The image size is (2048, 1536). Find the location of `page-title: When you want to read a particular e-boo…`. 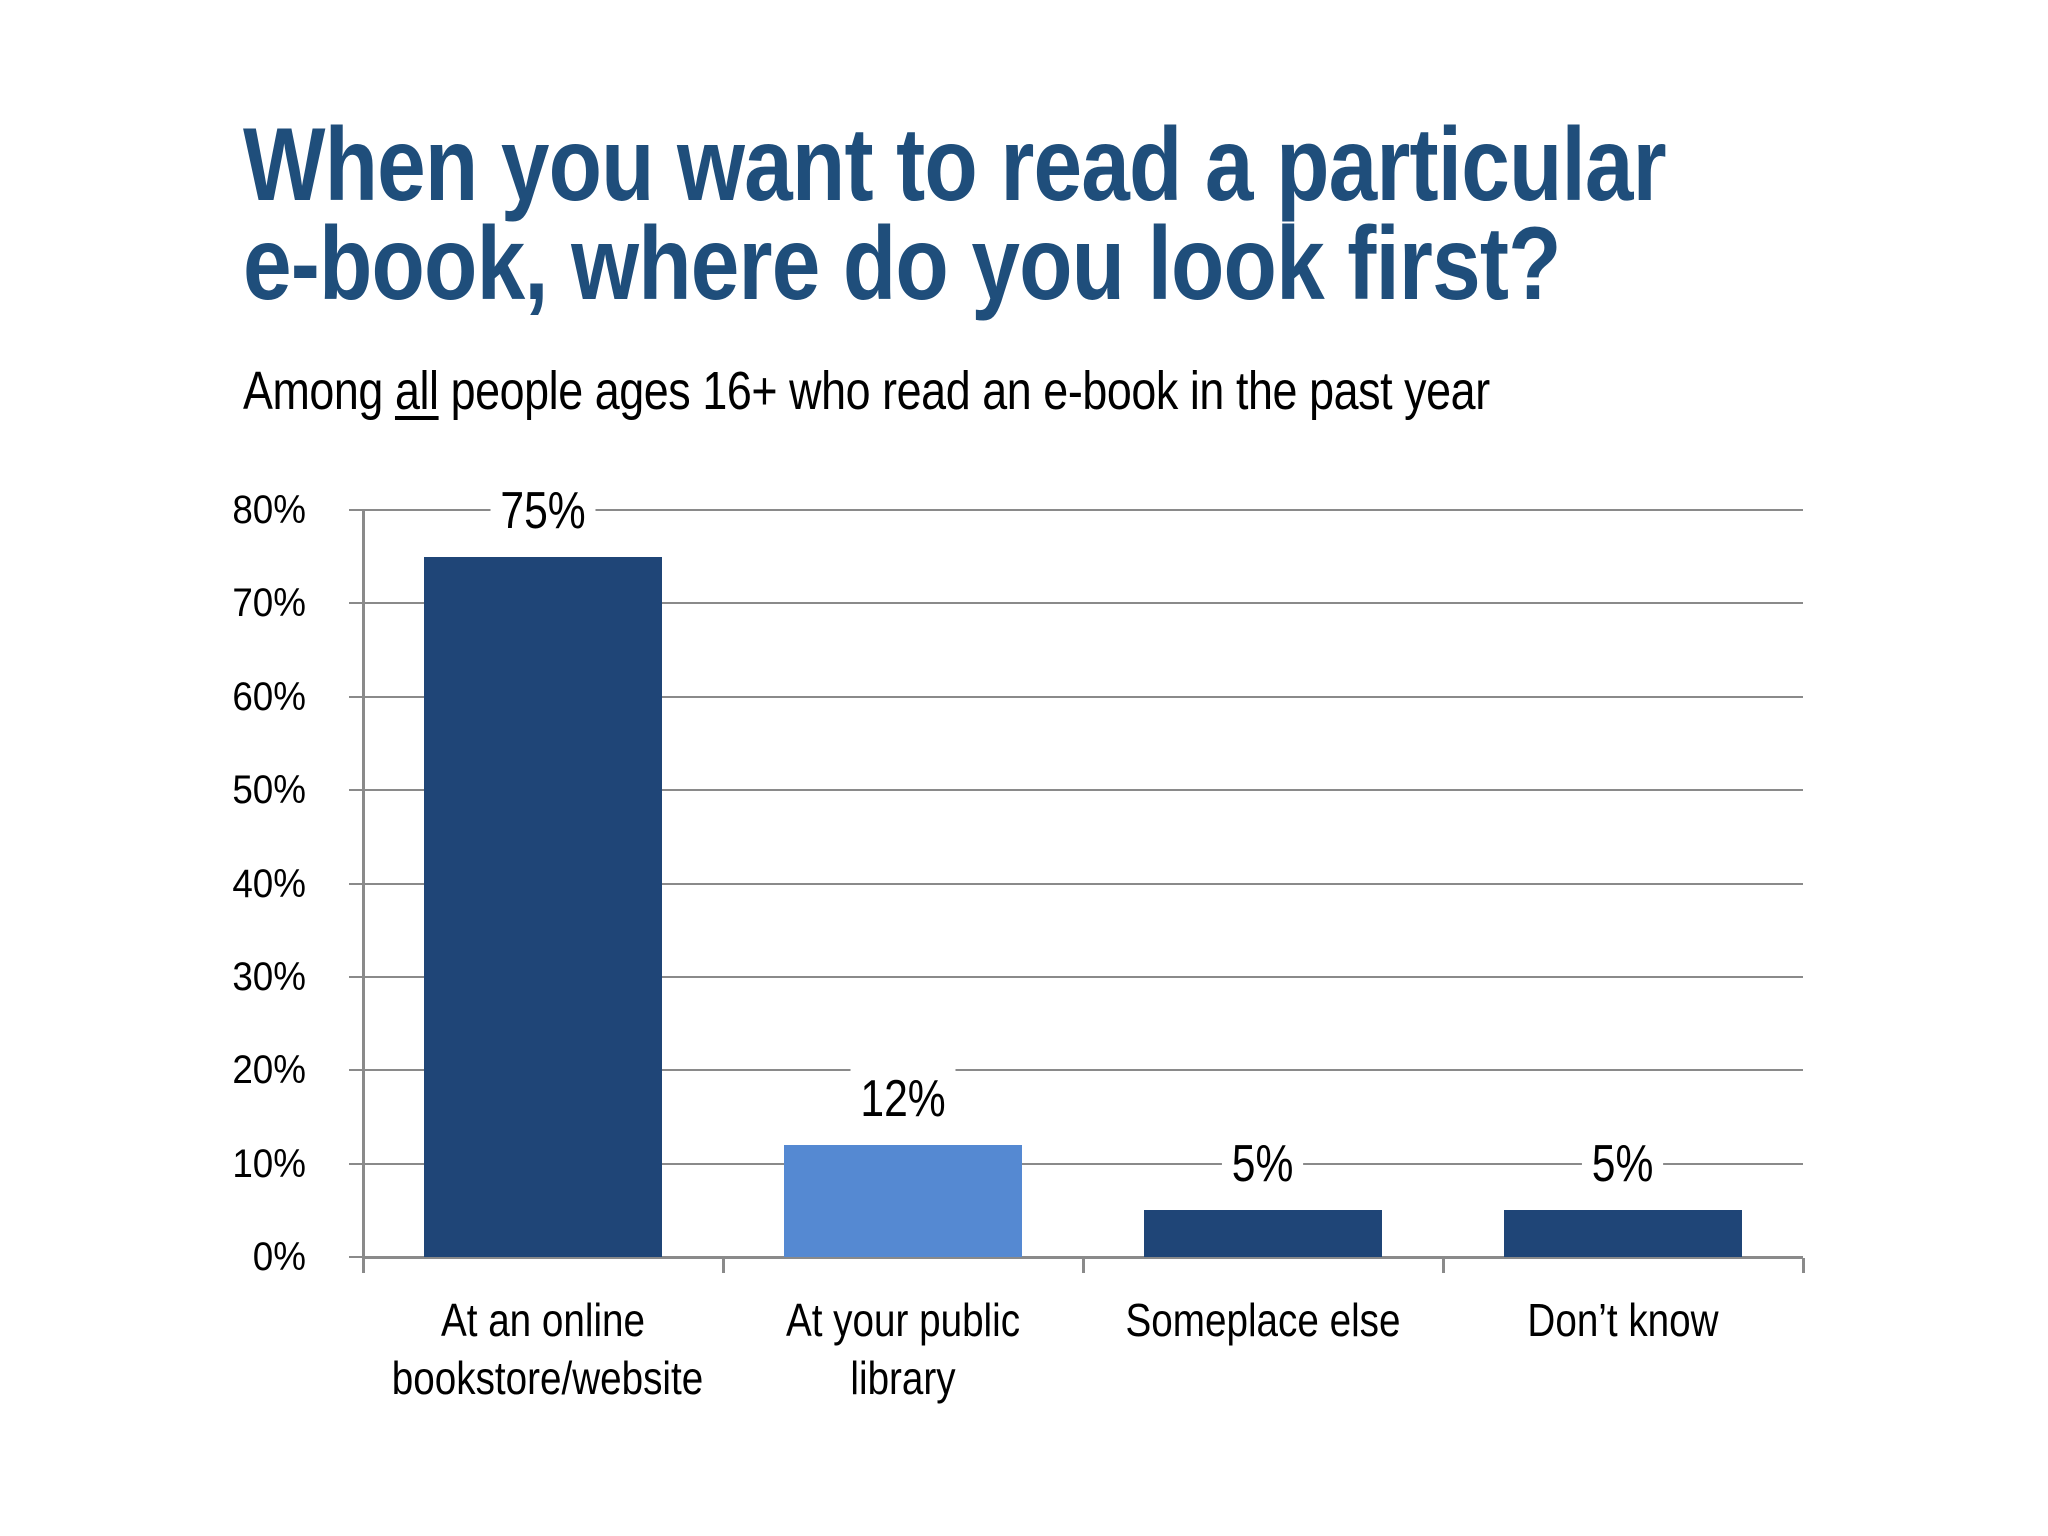

page-title: When you want to read a particular e-boo… is located at coordinates (955, 214).